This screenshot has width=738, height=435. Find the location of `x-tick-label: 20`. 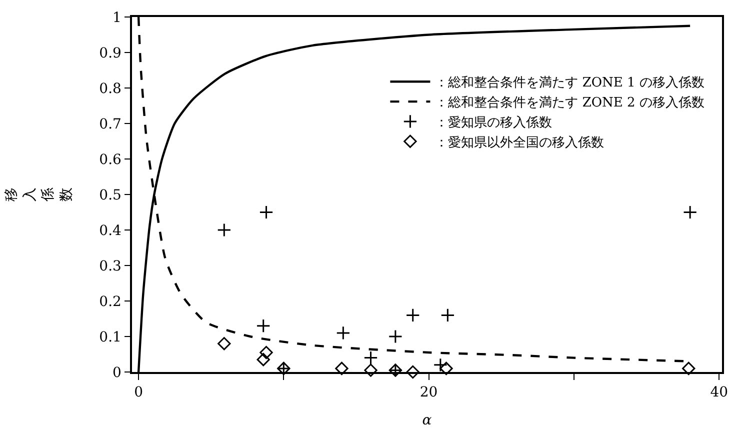

x-tick-label: 20 is located at coordinates (429, 392).